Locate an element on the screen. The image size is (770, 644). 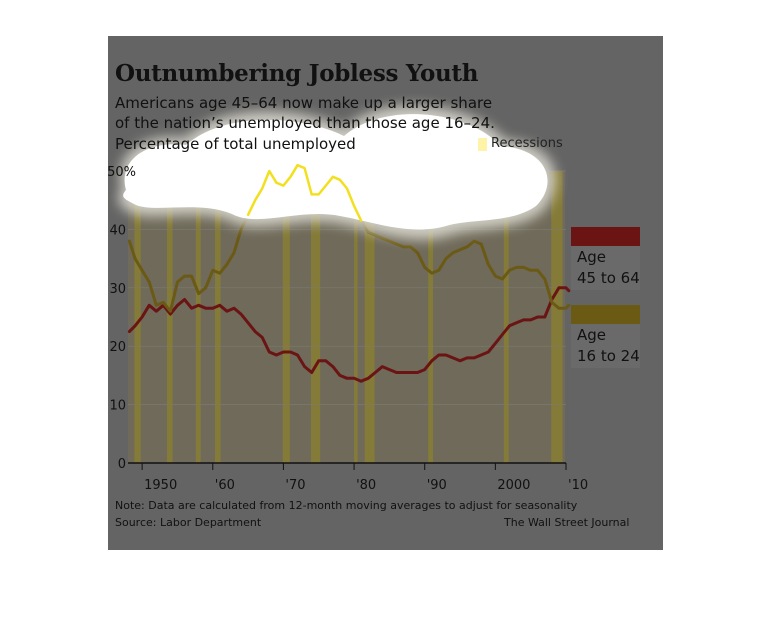
legend-label-age-16-24-line-2: 16 to 24 is located at coordinates (608, 356).